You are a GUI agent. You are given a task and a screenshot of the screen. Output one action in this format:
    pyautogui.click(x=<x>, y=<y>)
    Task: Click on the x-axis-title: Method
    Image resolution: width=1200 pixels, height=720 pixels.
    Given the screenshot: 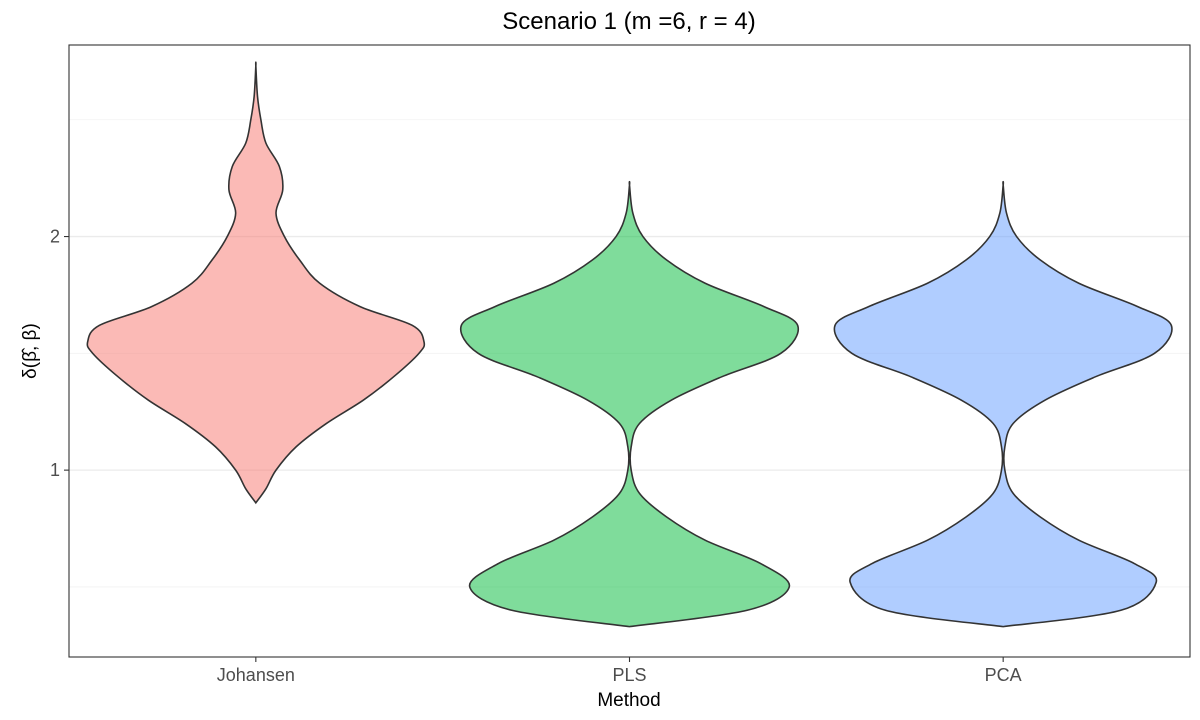 What is the action you would take?
    pyautogui.click(x=628, y=700)
    